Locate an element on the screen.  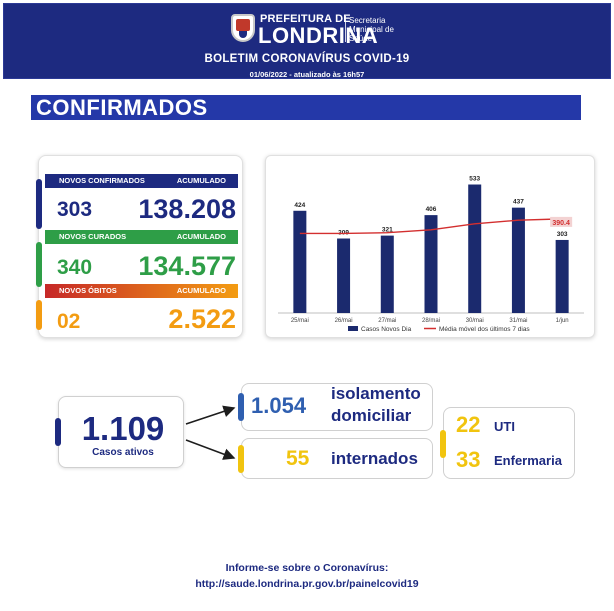
footer-info: Informe-se sobre o Coronavírus: is located at coordinates (307, 568).